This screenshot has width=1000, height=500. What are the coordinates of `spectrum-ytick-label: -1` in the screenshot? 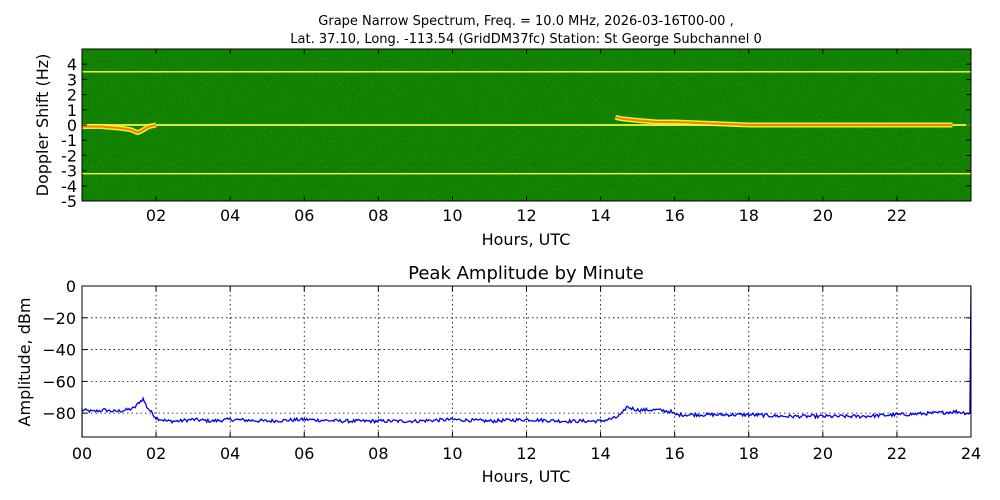 It's located at (69, 140).